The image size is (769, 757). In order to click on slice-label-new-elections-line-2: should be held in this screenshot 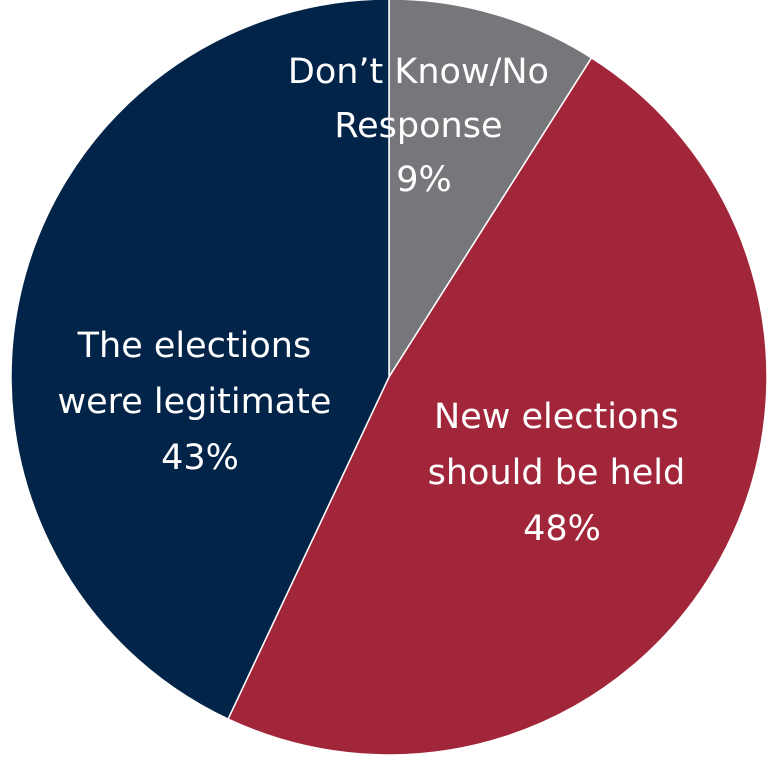, I will do `click(557, 473)`.